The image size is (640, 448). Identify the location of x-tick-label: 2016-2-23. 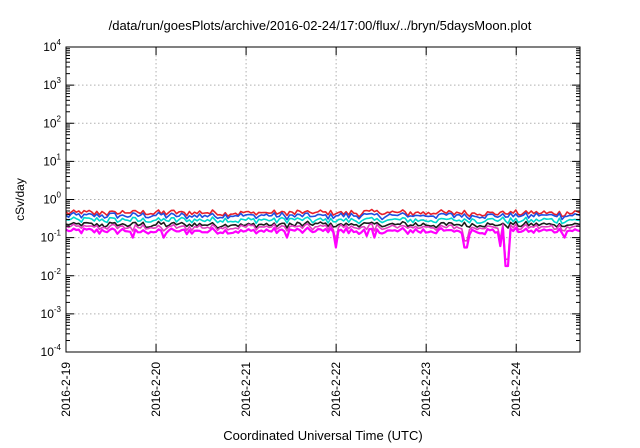
(426, 389).